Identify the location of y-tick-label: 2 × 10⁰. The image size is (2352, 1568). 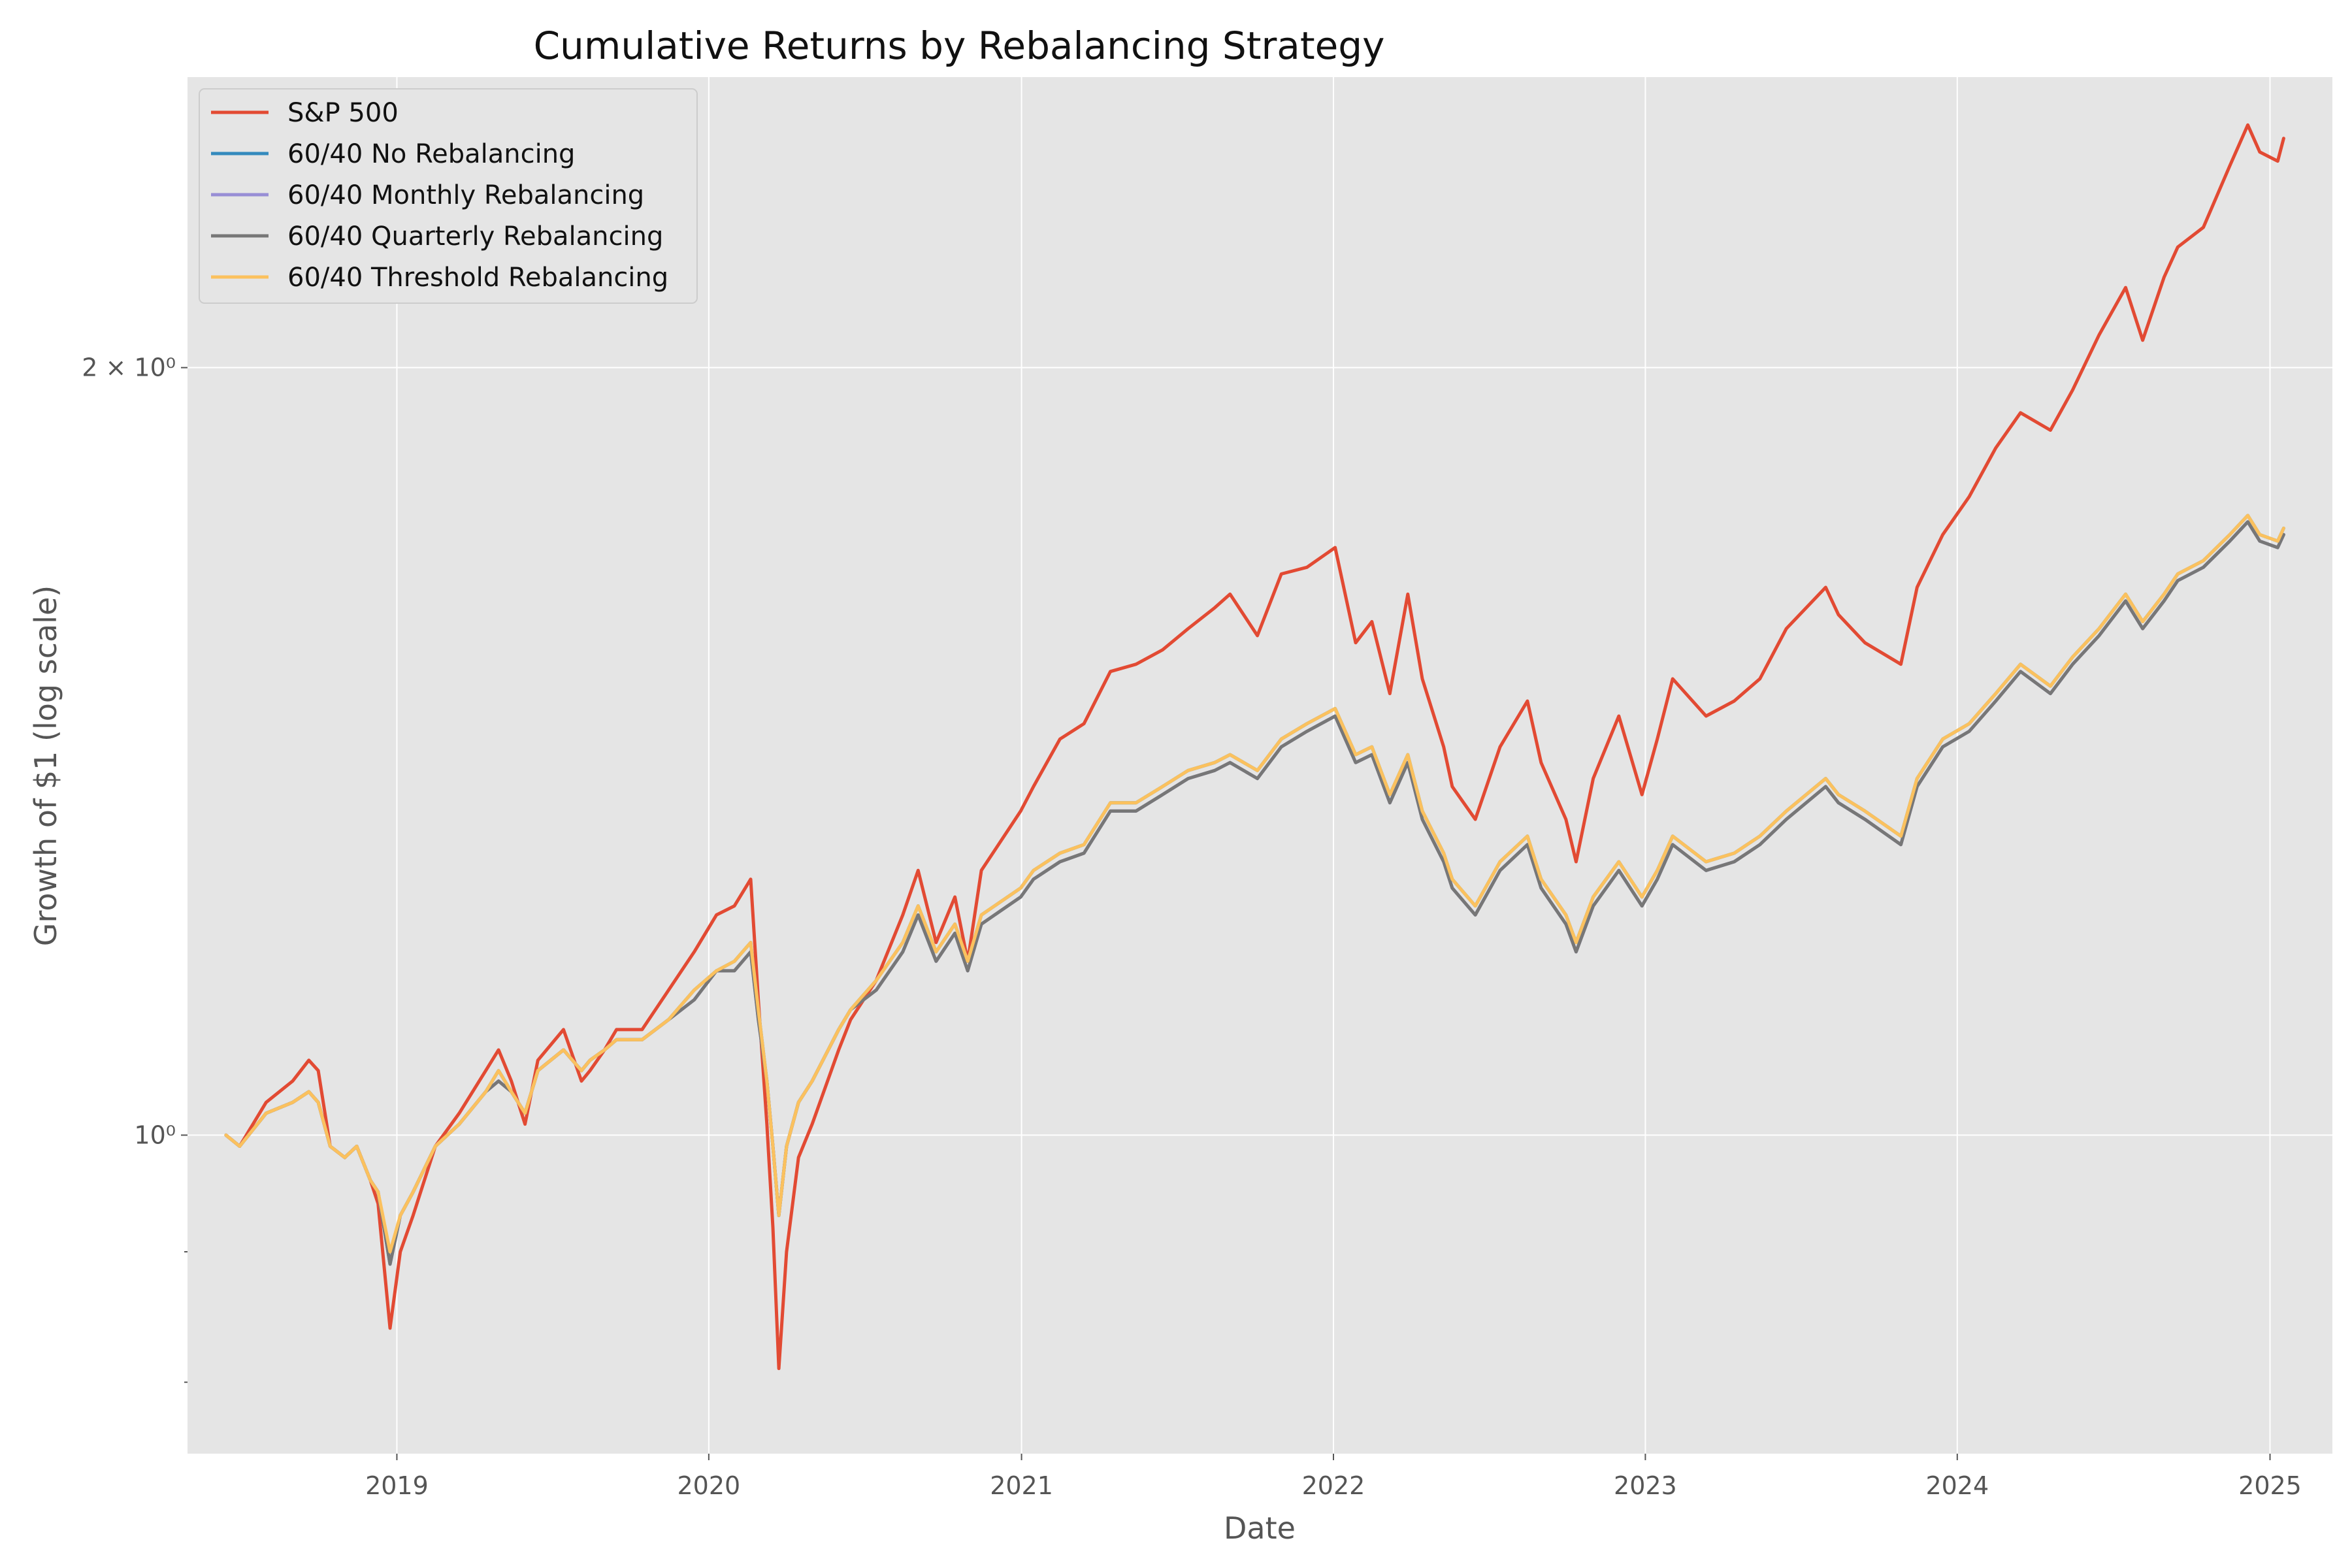
(129, 367).